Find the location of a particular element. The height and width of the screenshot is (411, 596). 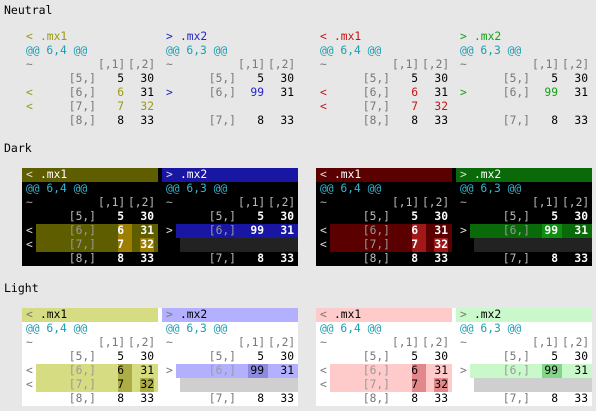

cell-value: 99 is located at coordinates (257, 370).